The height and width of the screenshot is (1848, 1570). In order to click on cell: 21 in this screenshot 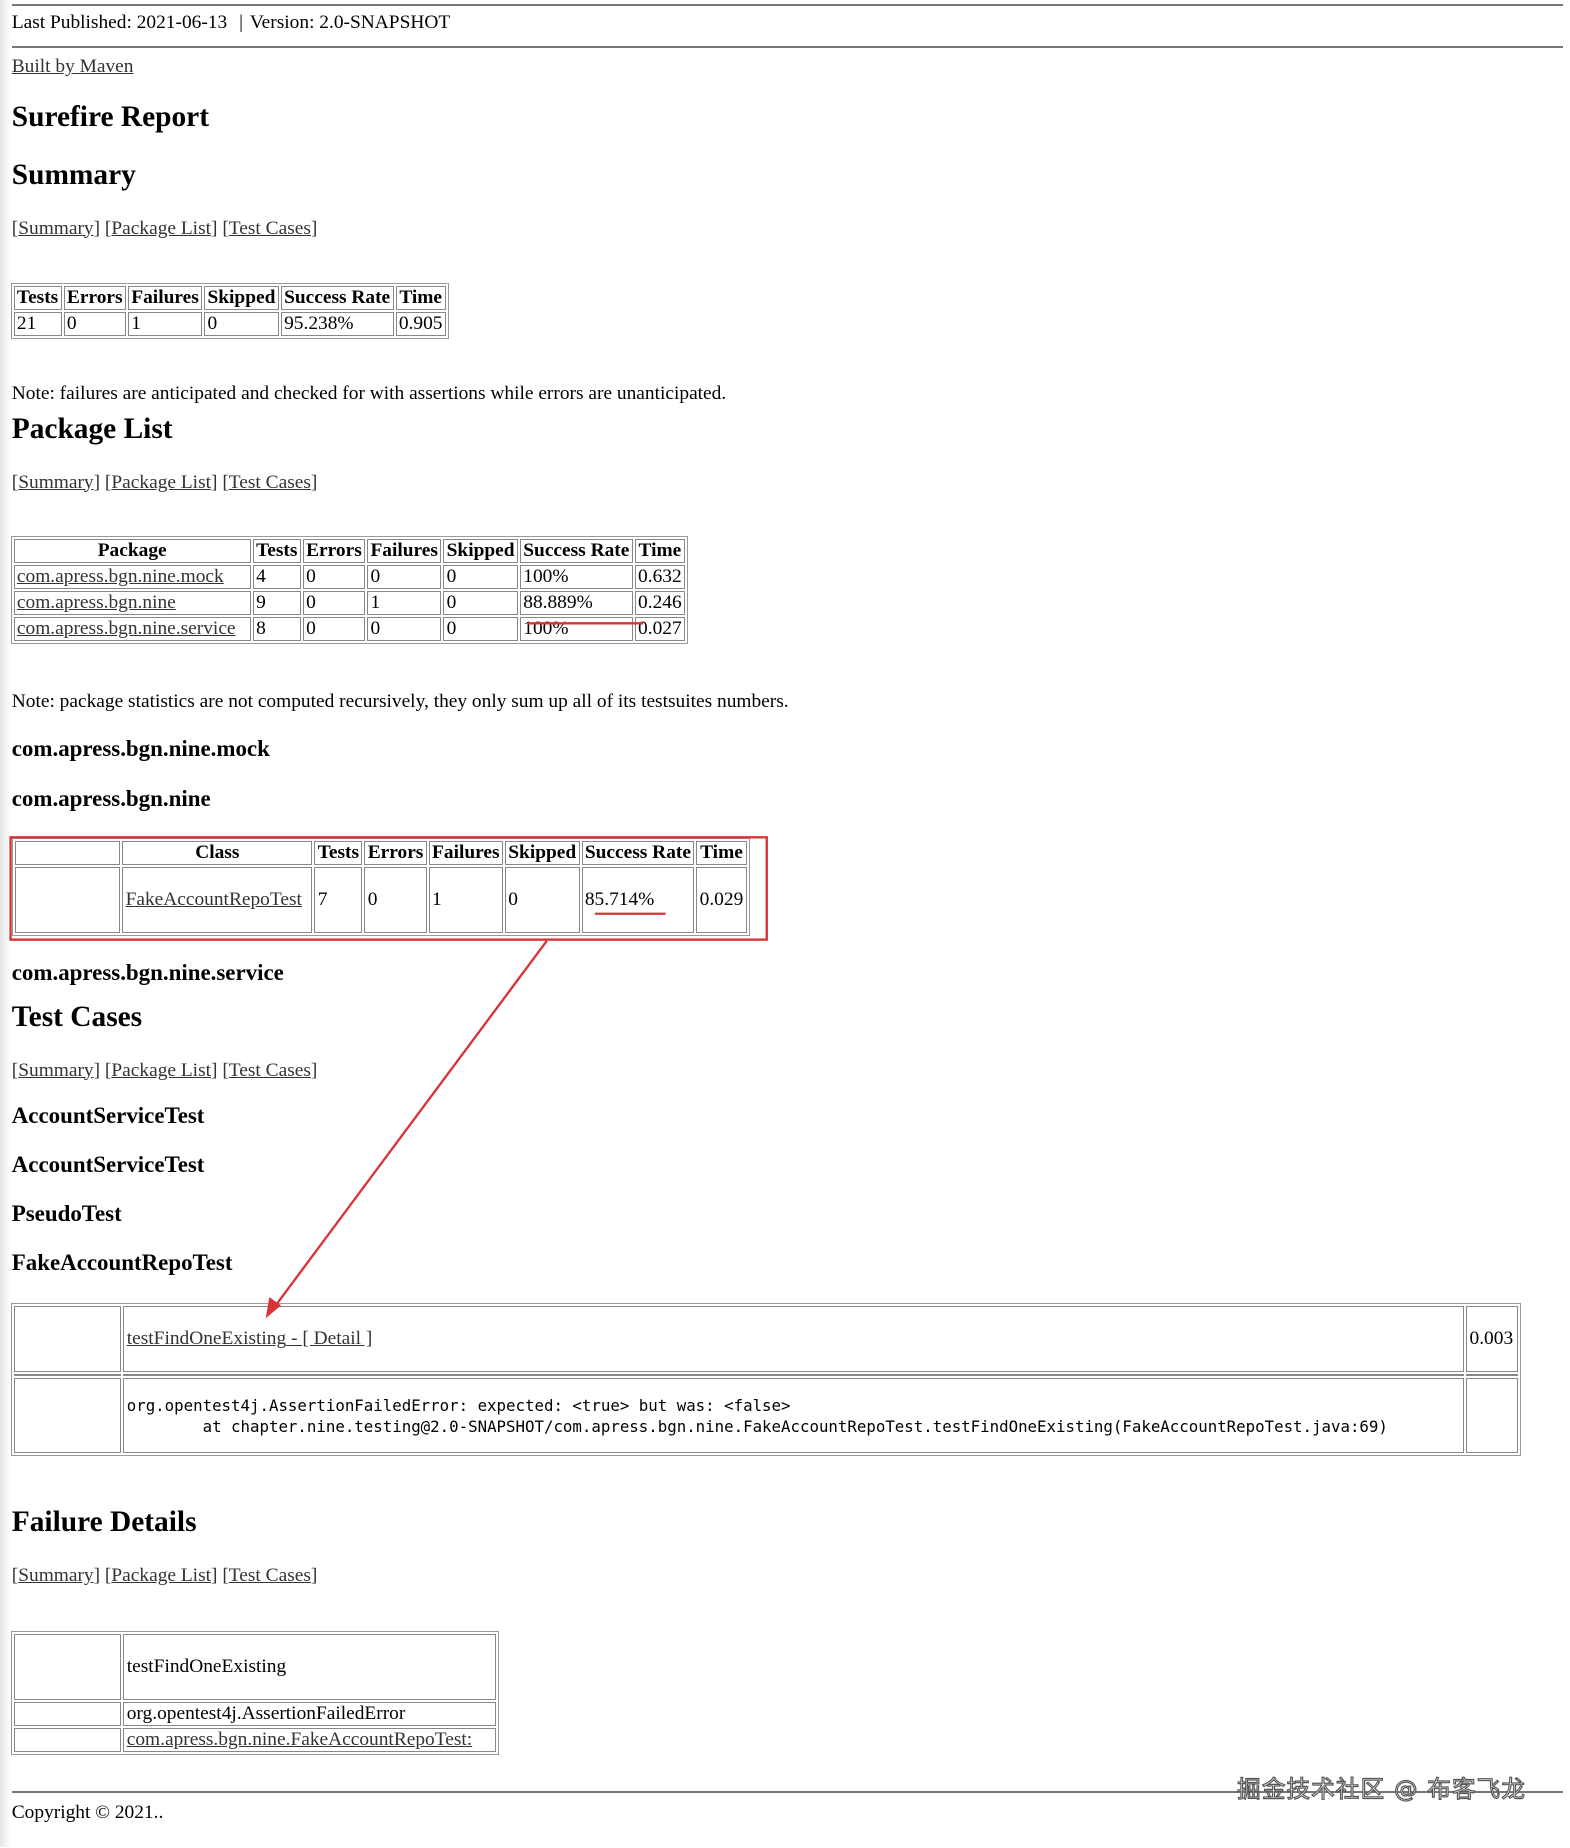, I will do `click(37, 324)`.